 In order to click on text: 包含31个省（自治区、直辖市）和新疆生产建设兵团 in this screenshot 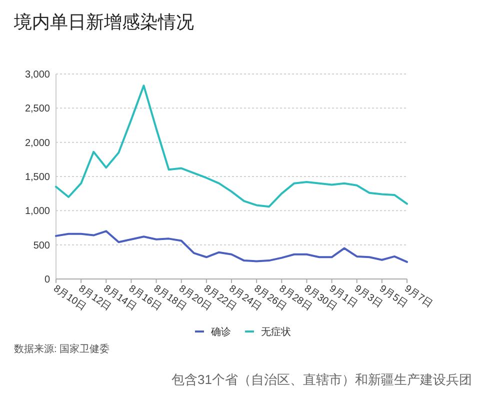, I will do `click(322, 379)`.